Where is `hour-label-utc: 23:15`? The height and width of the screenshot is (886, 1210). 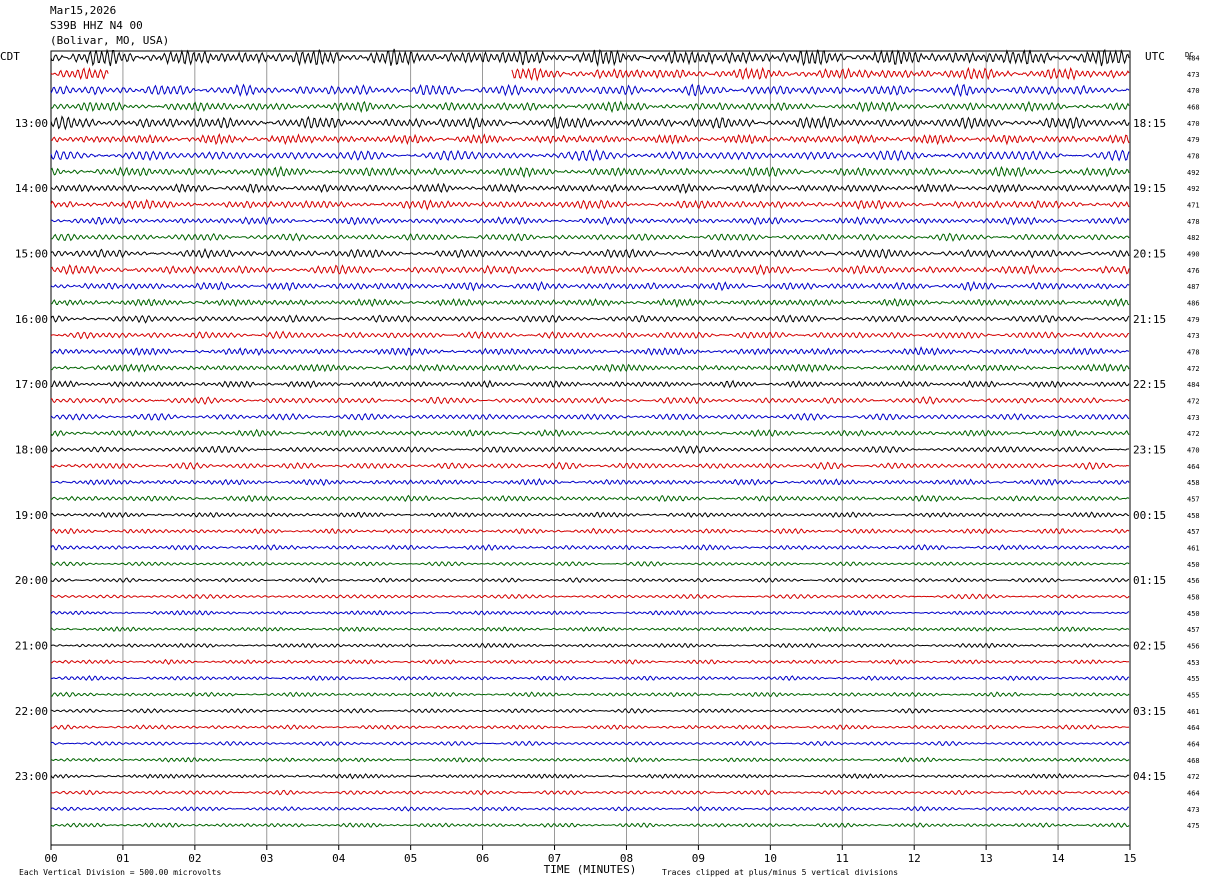 hour-label-utc: 23:15 is located at coordinates (1149, 450).